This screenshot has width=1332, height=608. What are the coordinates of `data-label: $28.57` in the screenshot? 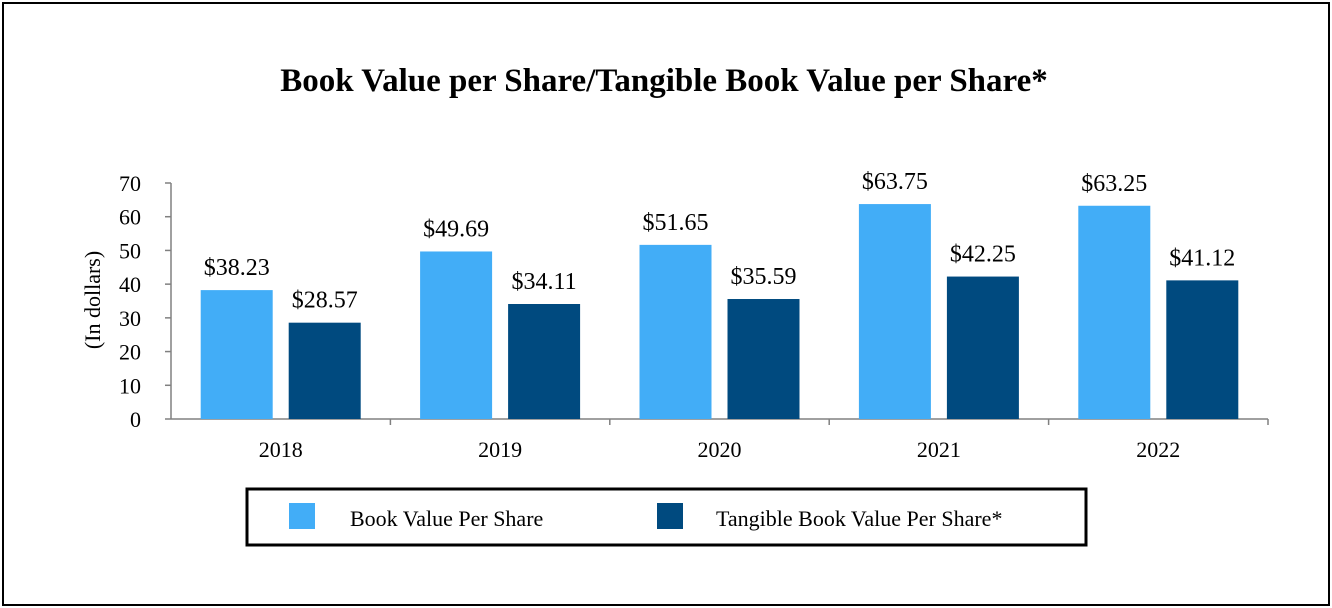 It's located at (325, 301).